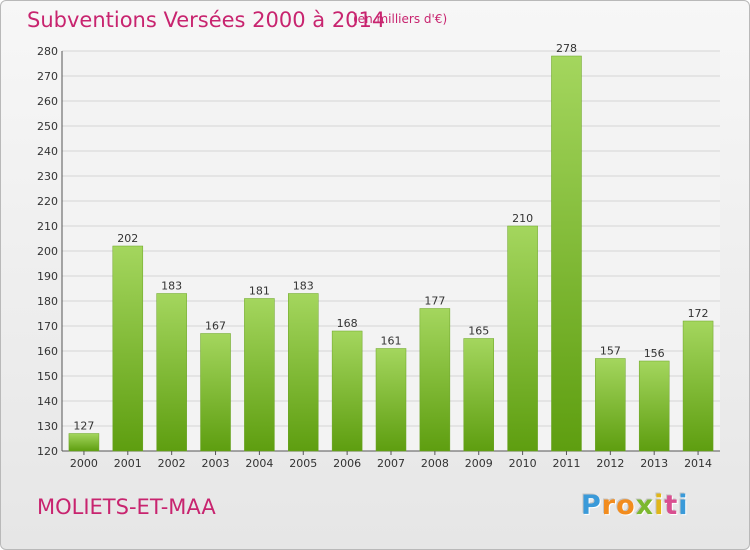 The width and height of the screenshot is (750, 550). I want to click on y-tick-label: 210, so click(47, 226).